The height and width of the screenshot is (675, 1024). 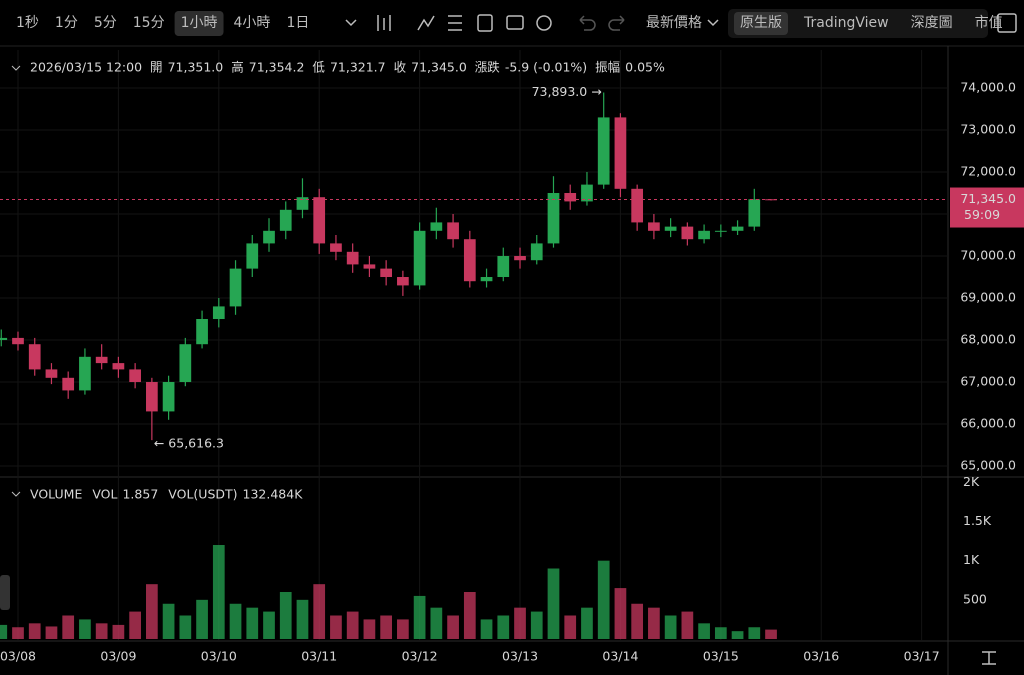 I want to click on y-tick-label: 67,000.0, so click(x=988, y=381).